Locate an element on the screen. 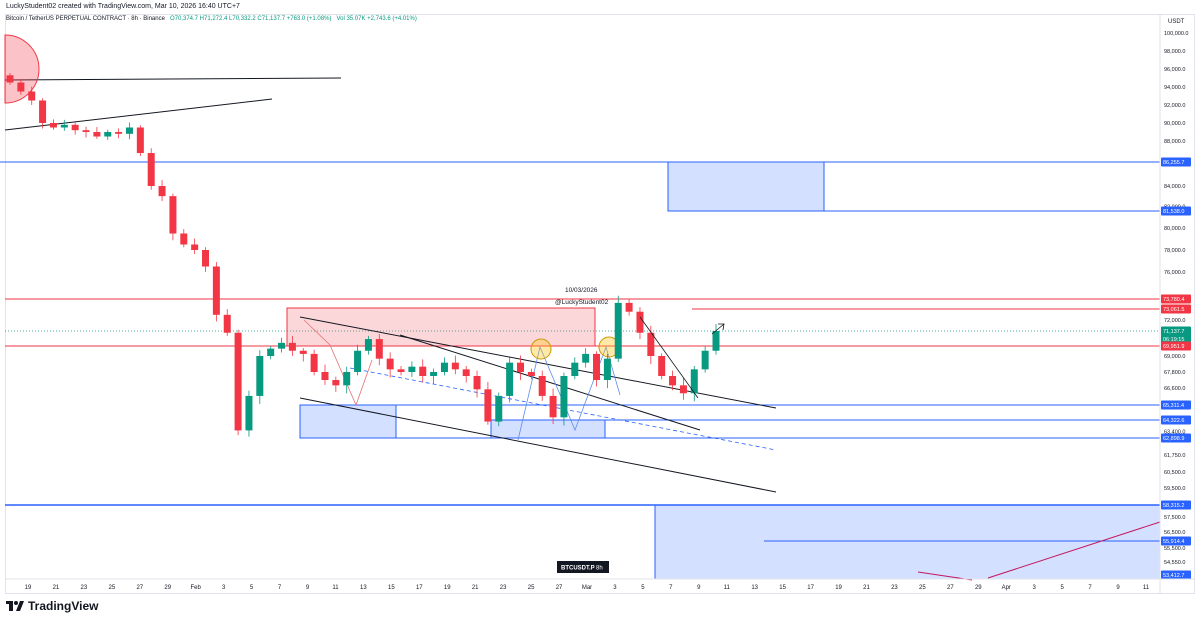 The image size is (1200, 621). x-tick-label: 7 is located at coordinates (280, 588).